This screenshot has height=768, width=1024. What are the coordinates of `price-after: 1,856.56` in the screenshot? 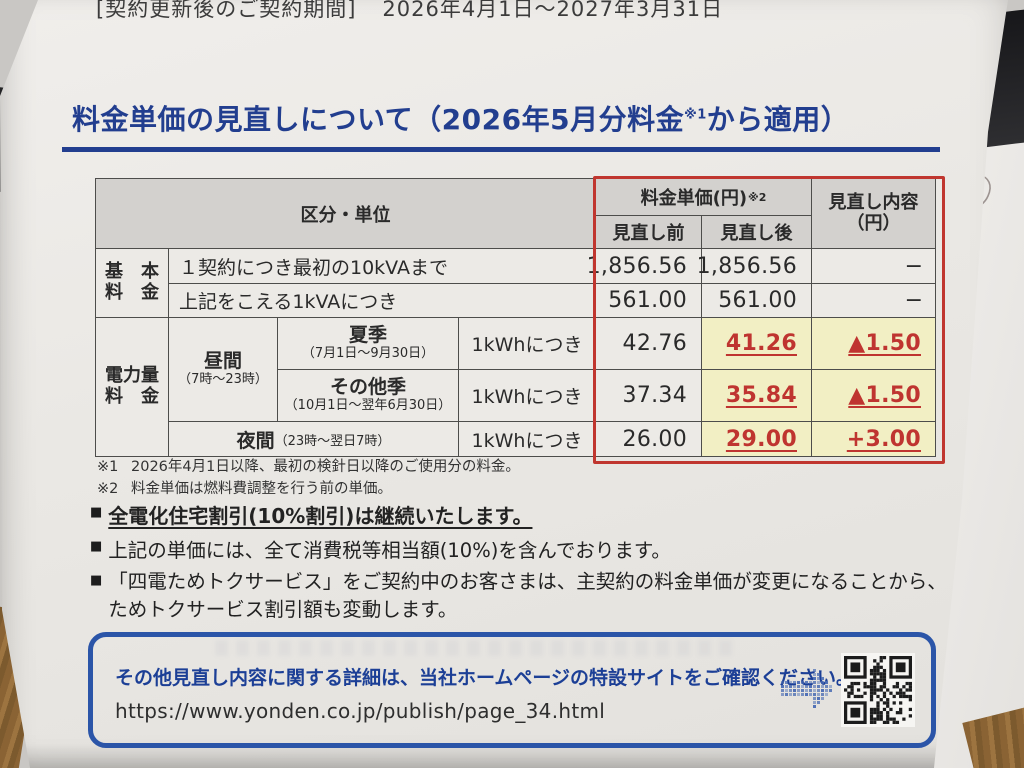 It's located at (754, 266).